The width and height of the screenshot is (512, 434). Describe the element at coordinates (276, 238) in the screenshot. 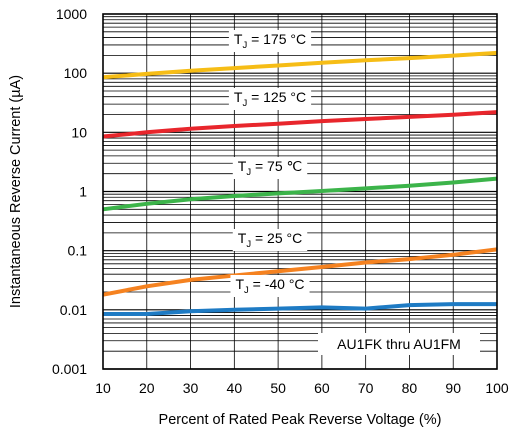

I see `curve-label-suffix: = 25 °C` at that location.